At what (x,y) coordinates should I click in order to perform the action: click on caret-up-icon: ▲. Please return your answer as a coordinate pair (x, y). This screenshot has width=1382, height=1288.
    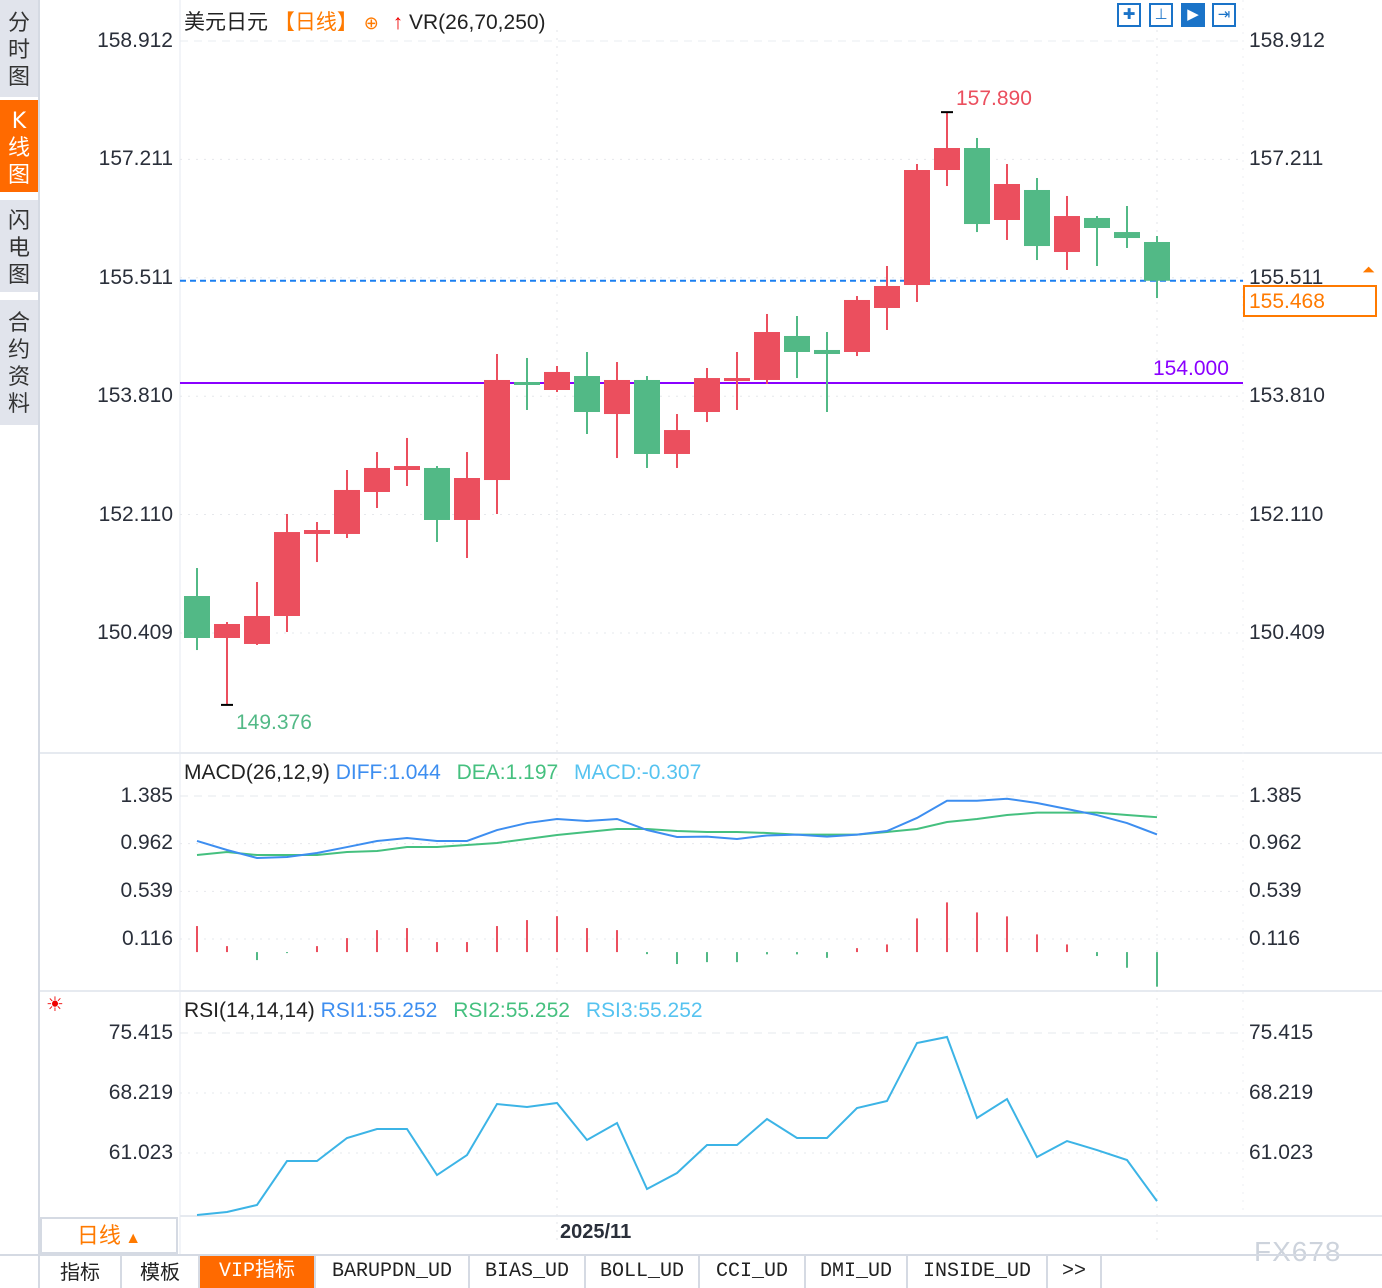
    Looking at the image, I should click on (131, 1238).